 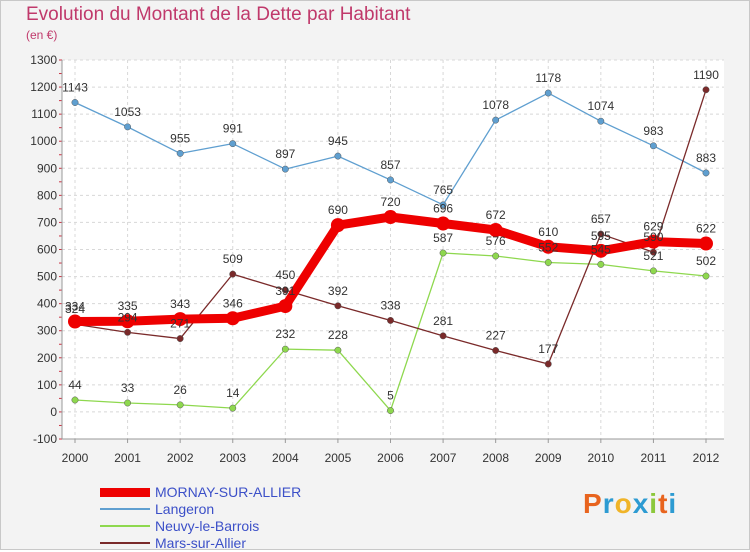 I want to click on data-label: 983, so click(x=653, y=131).